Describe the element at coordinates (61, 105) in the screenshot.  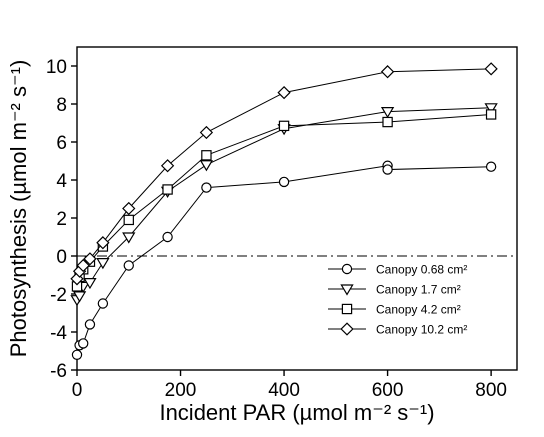
I see `y-tick-label: 8` at that location.